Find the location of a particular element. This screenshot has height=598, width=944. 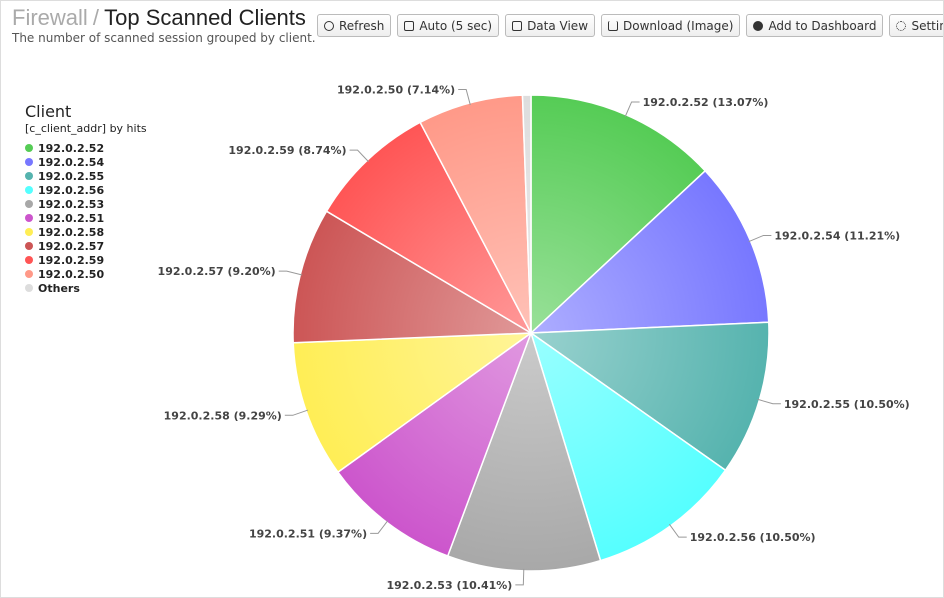

data-label: 192.0.2.58 (9.29%) is located at coordinates (223, 415).